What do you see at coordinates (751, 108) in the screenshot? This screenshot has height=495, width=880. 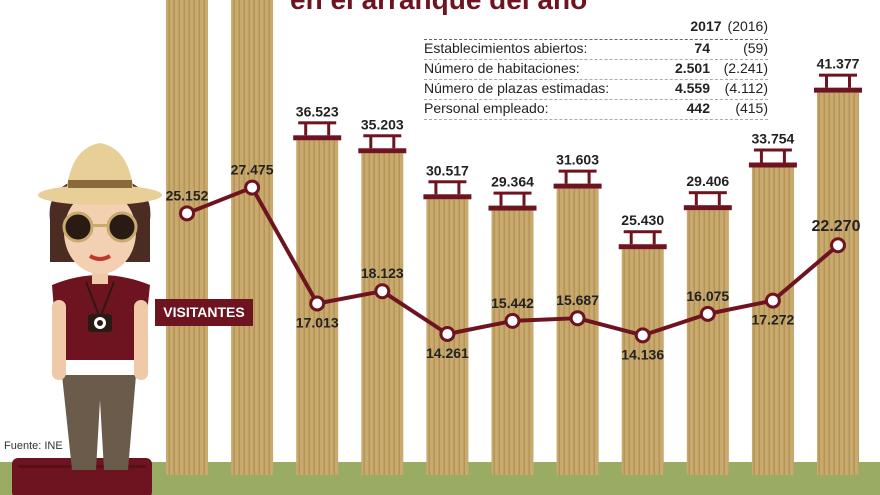 I see `stats-row-previous: (415)` at bounding box center [751, 108].